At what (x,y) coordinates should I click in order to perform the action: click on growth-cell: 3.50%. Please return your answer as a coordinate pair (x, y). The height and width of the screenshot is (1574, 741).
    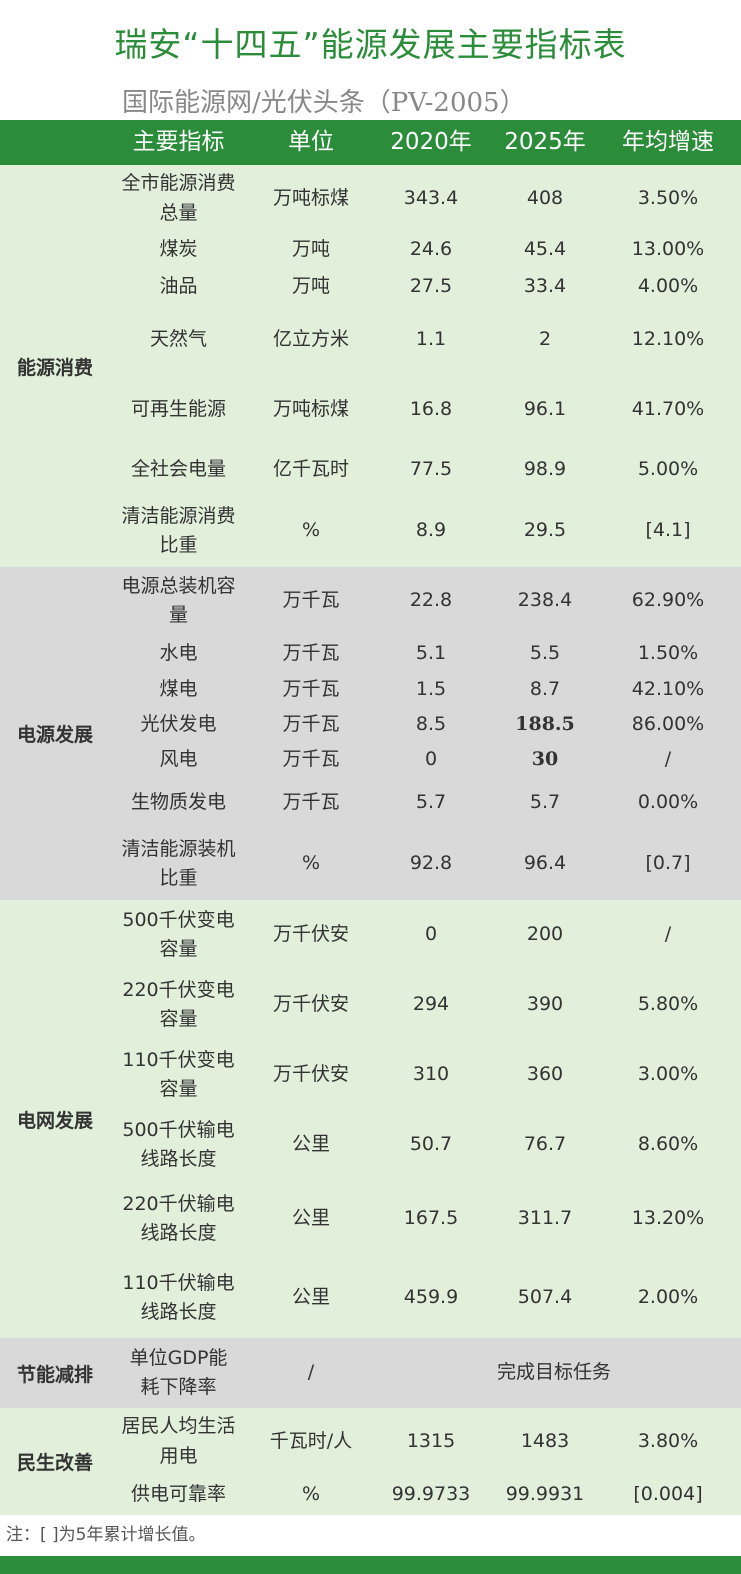
    Looking at the image, I should click on (668, 197).